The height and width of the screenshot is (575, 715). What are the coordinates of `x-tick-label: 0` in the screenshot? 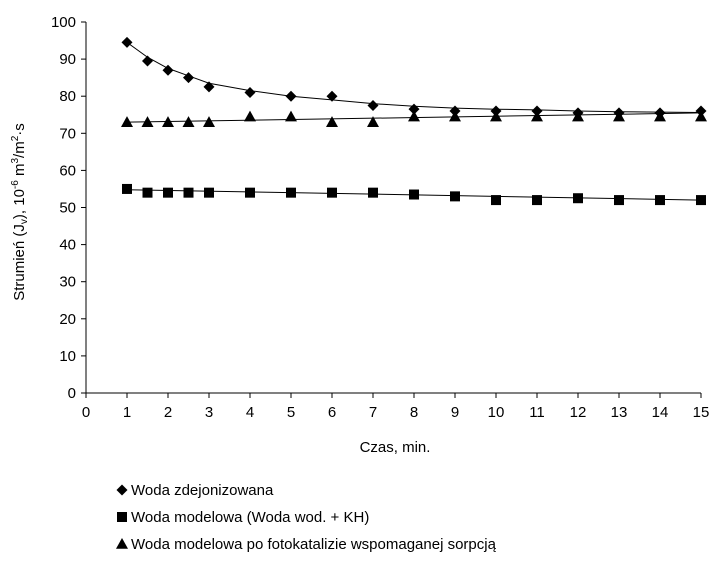 It's located at (86, 412).